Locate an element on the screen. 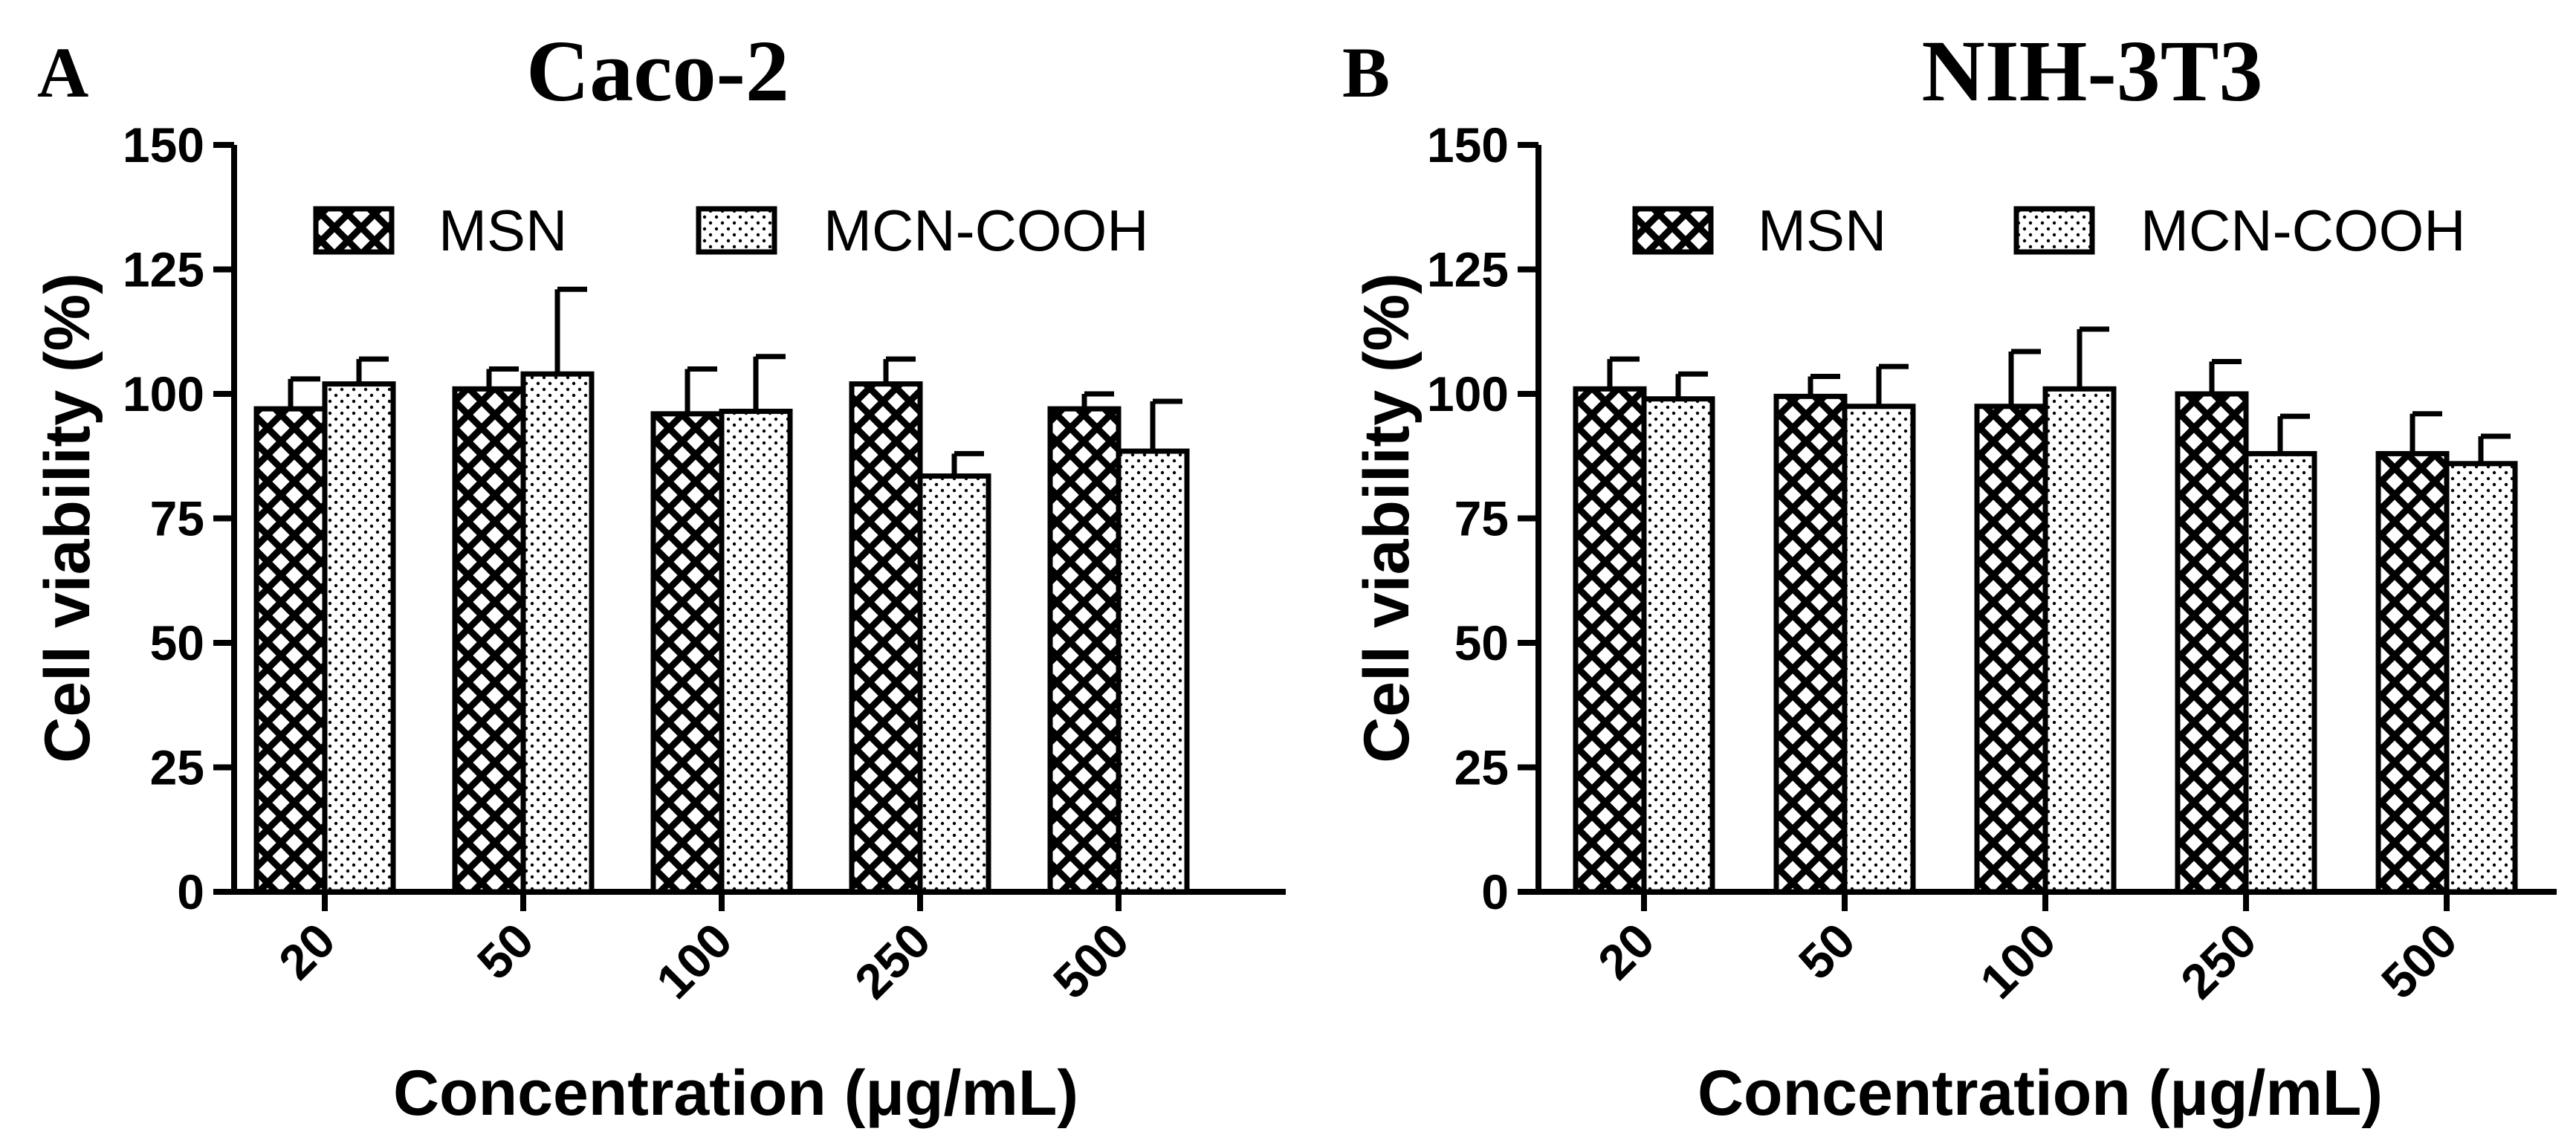 This screenshot has width=2576, height=1146. panel-letter: A is located at coordinates (63, 72).